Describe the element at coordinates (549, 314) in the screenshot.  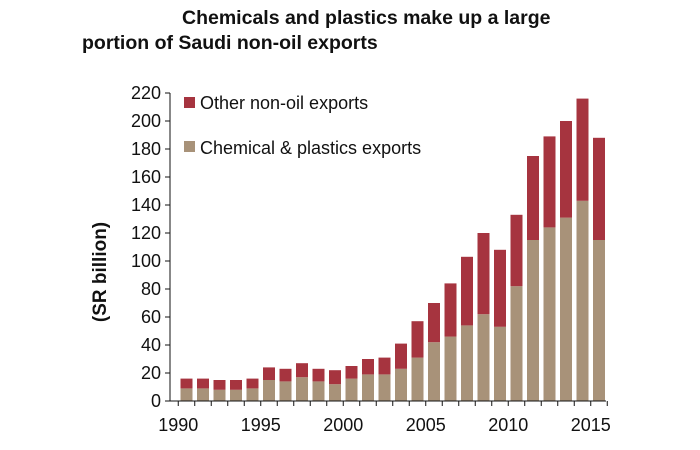
I see `bar-chemical-2012` at that location.